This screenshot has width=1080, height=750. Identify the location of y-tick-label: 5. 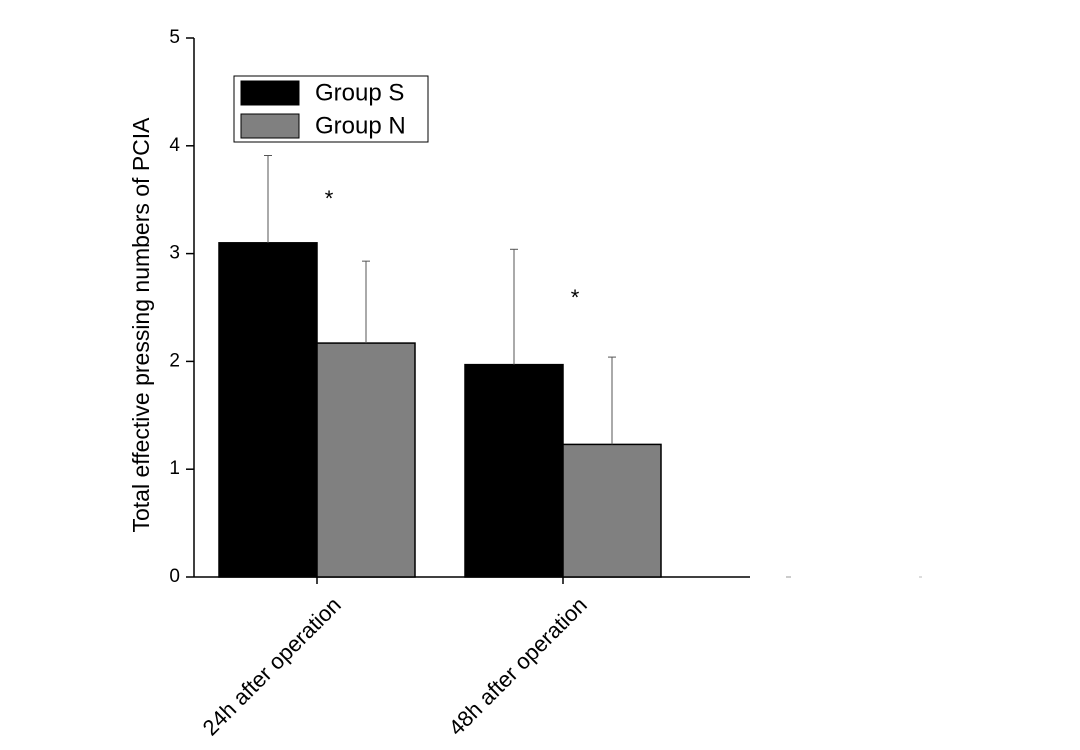
(174, 37).